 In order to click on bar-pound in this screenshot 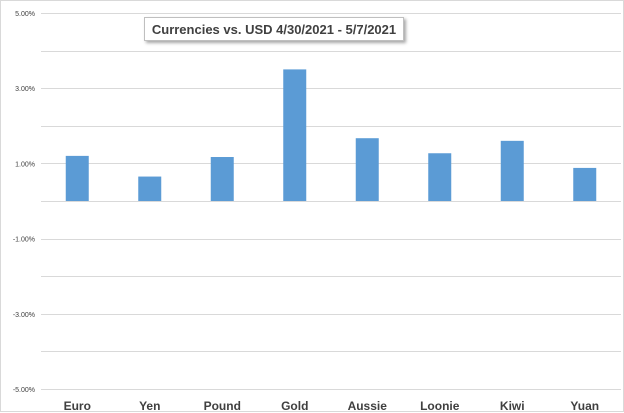, I will do `click(222, 179)`.